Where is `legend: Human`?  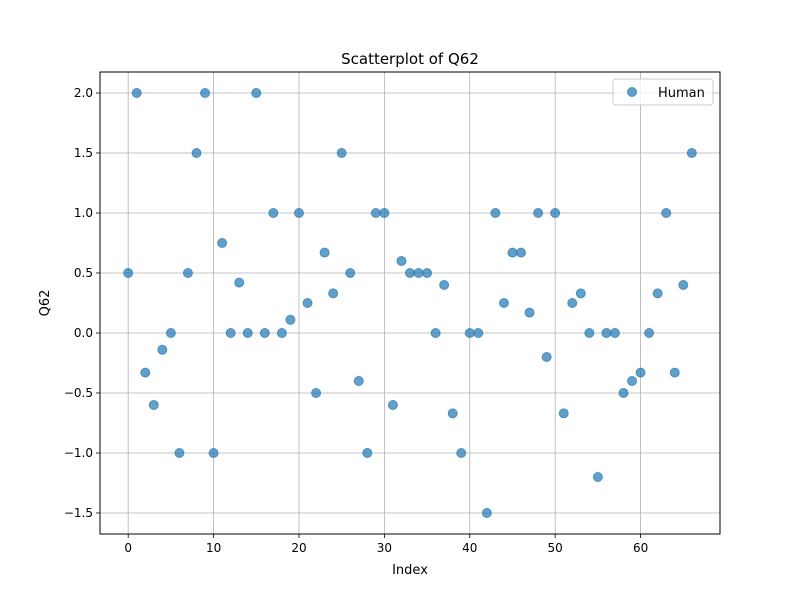
legend: Human is located at coordinates (663, 92).